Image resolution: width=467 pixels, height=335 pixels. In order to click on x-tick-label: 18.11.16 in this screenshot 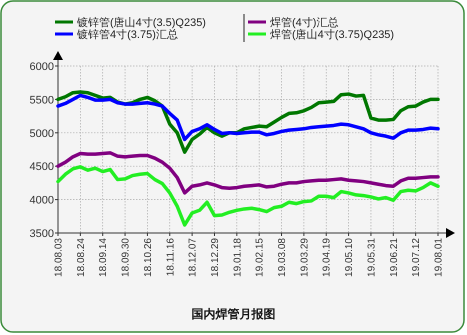, I will do `click(170, 257)`.